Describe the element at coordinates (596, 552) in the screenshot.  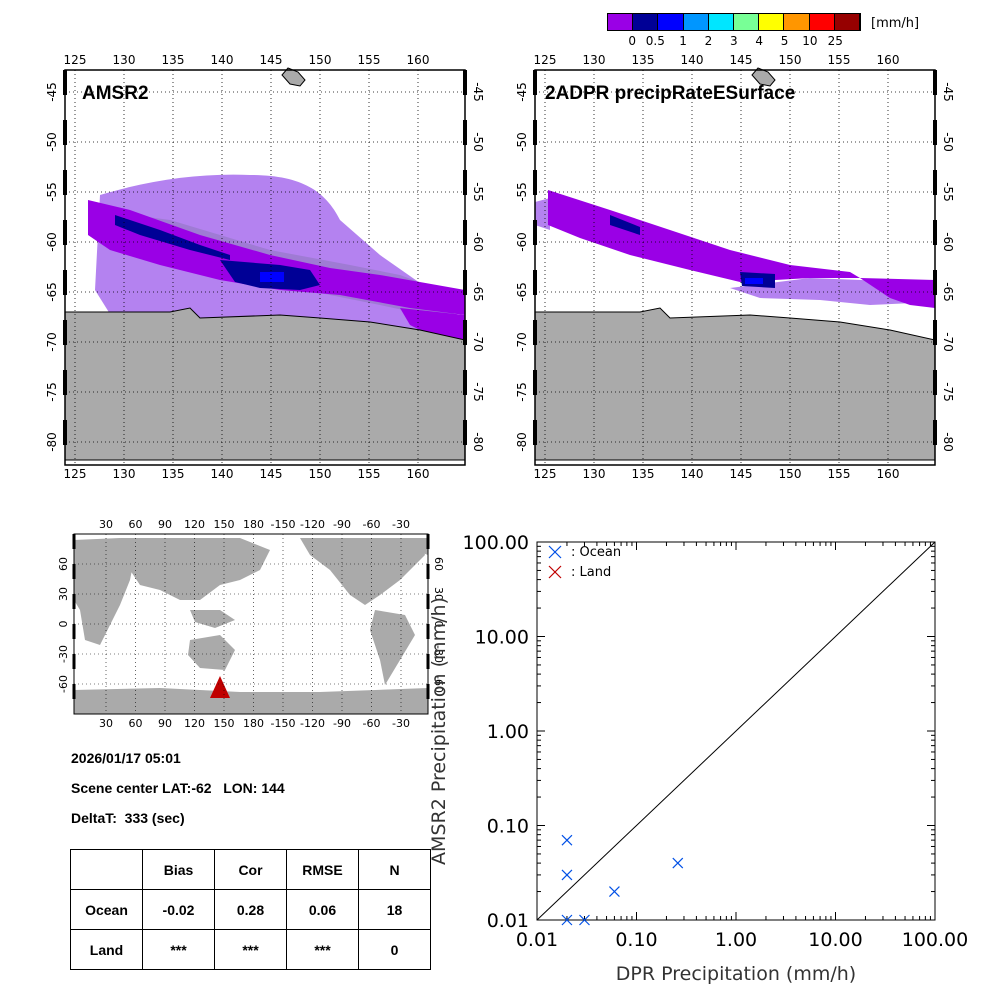
I see `legend-label: : Ocean` at that location.